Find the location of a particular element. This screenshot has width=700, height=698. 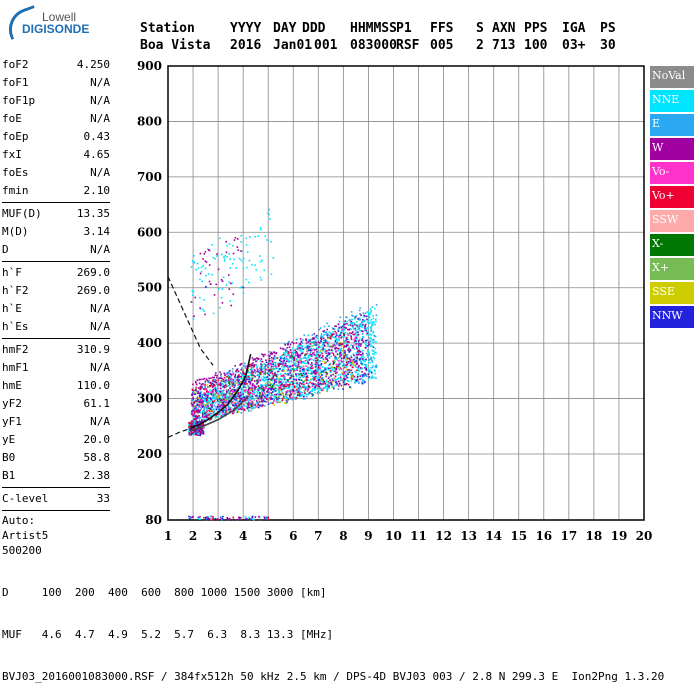

header-label-3: DDD is located at coordinates (314, 28).